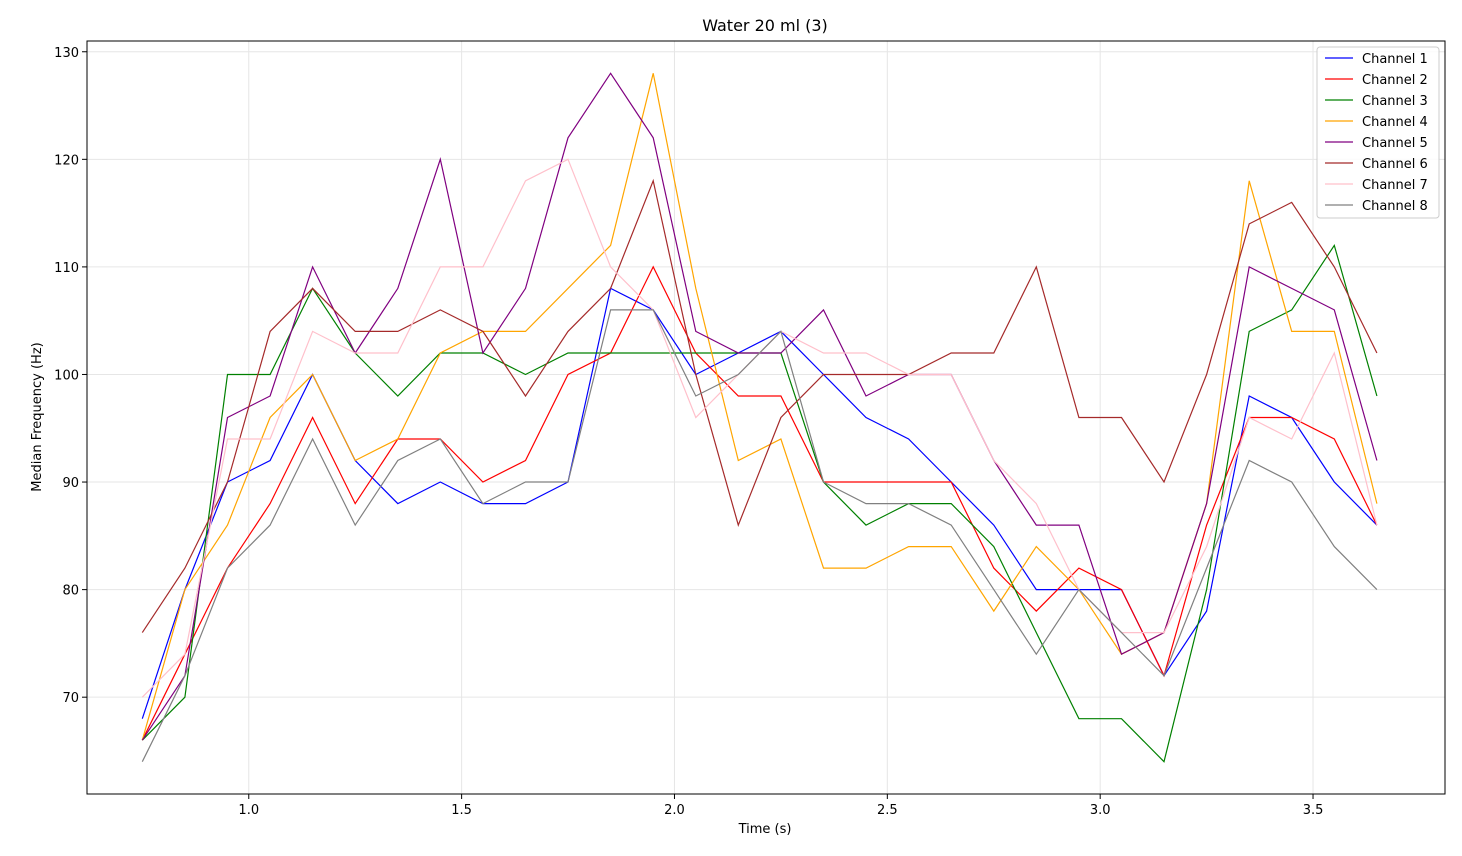 The width and height of the screenshot is (1462, 856). Describe the element at coordinates (1313, 810) in the screenshot. I see `x-tick-label: 3.5` at that location.